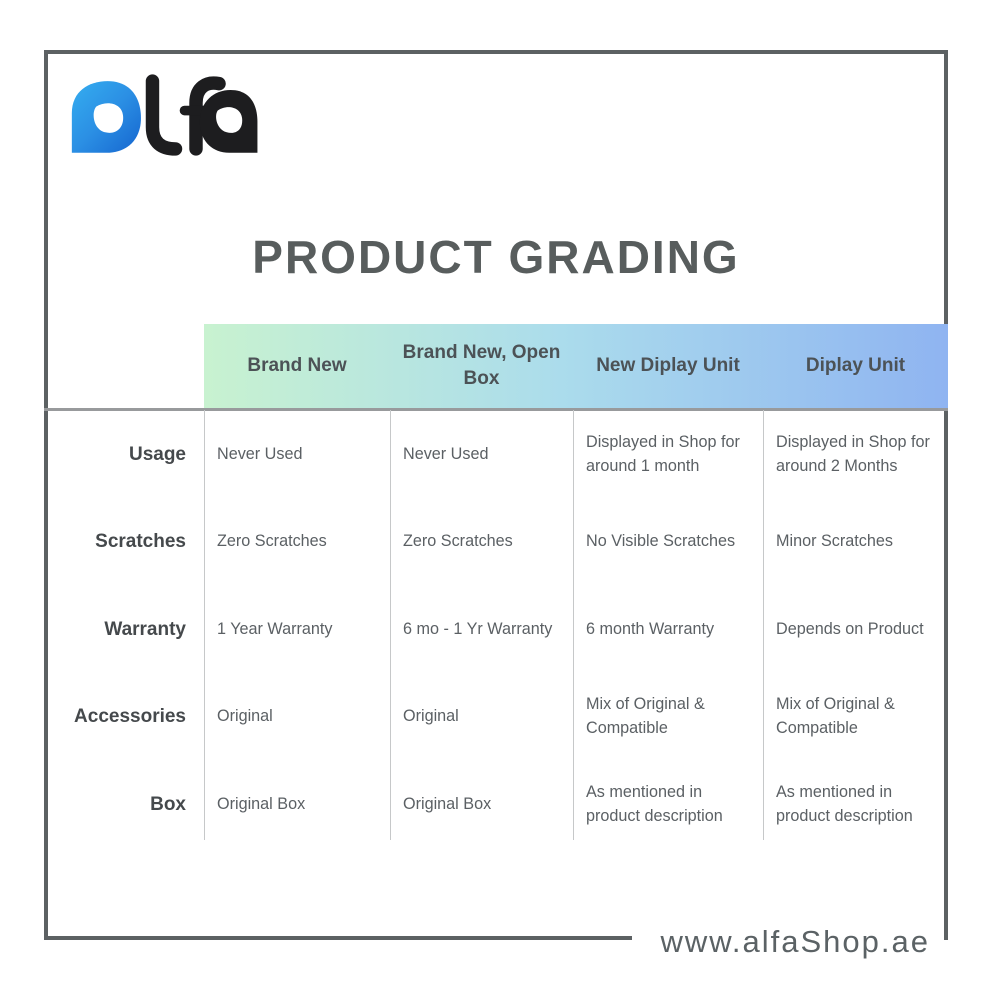 This screenshot has height=1000, width=1000. Describe the element at coordinates (168, 804) in the screenshot. I see `row-label: Box` at that location.